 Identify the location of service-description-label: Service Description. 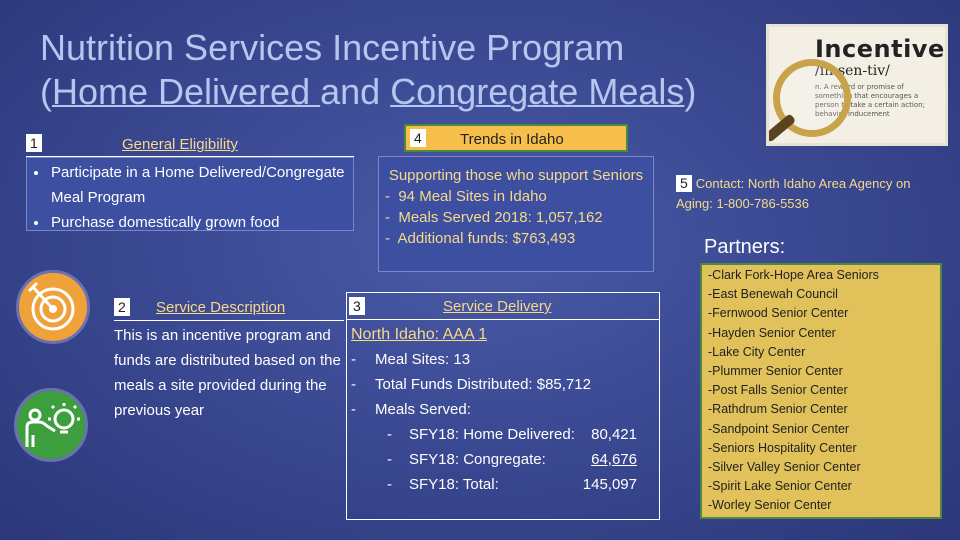
(221, 307).